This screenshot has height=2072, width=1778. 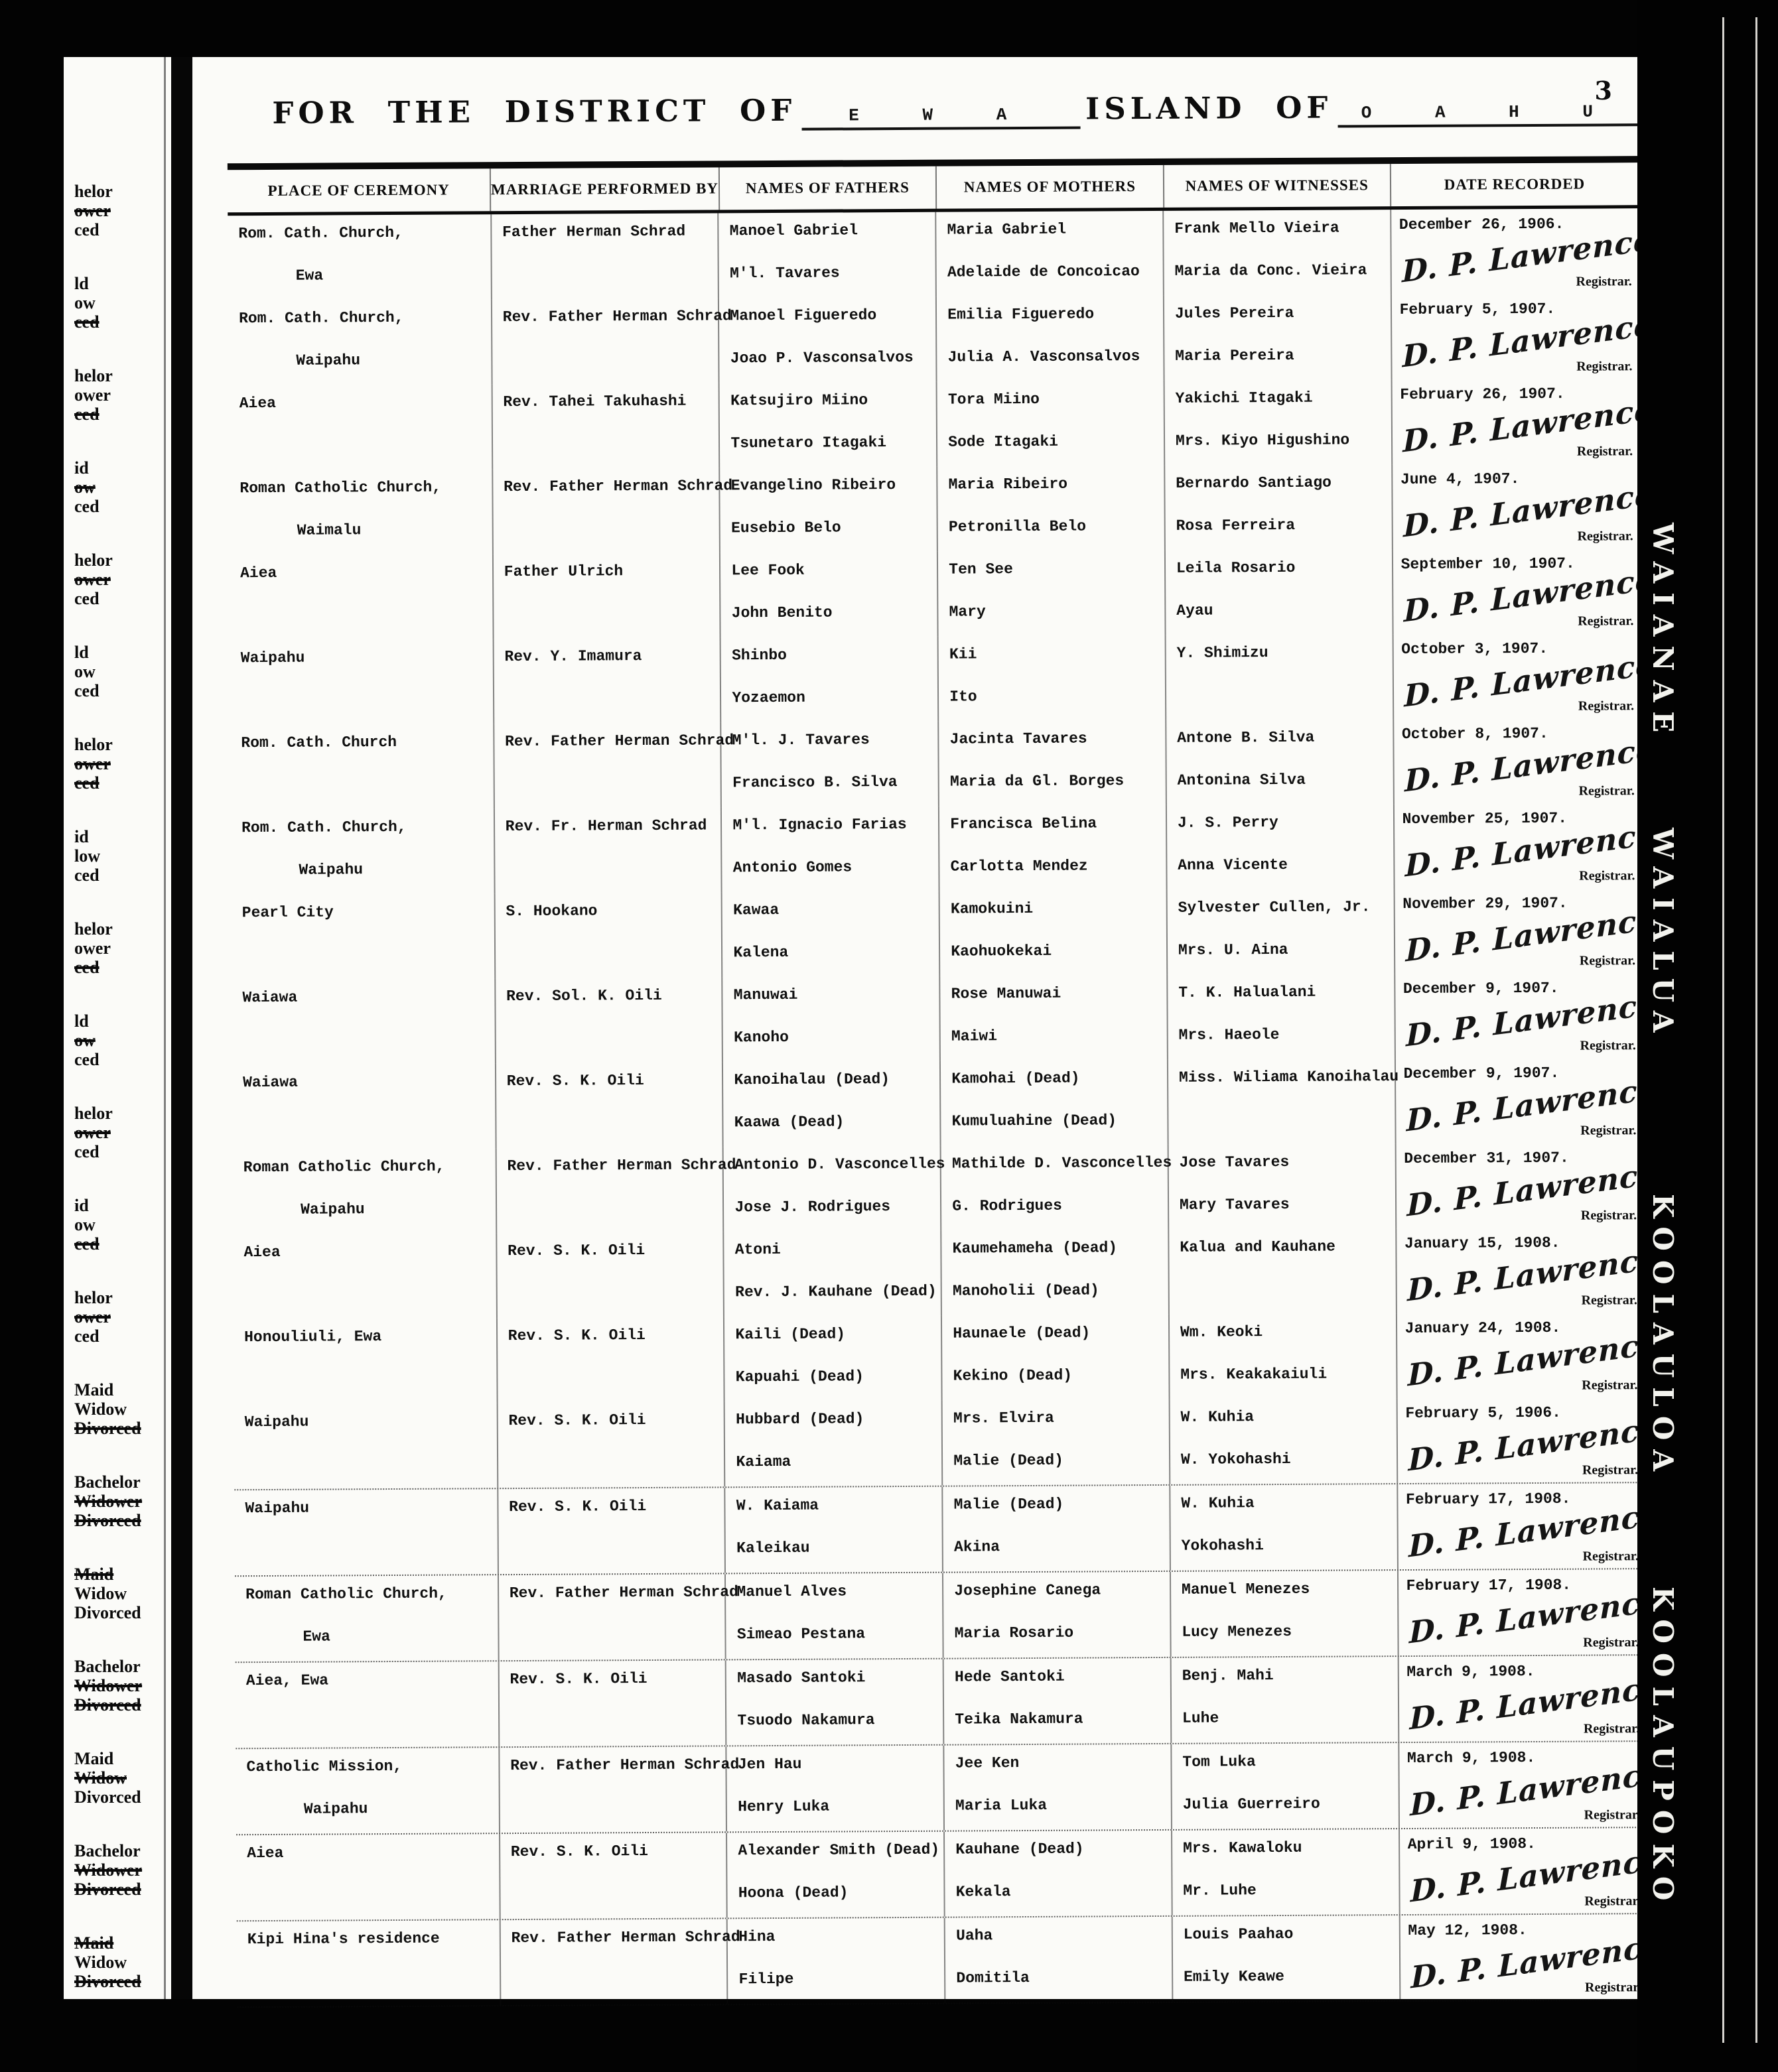 What do you see at coordinates (108, 1685) in the screenshot?
I see `margin-fragment-line: Widower` at bounding box center [108, 1685].